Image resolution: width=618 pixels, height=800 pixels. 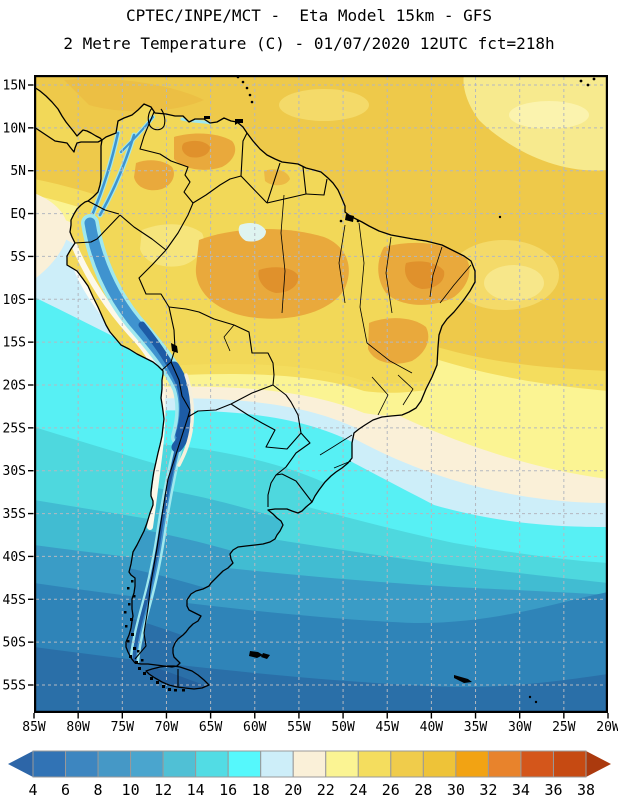 What do you see at coordinates (14, 300) in the screenshot?
I see `lat-tick-label: 10S` at bounding box center [14, 300].